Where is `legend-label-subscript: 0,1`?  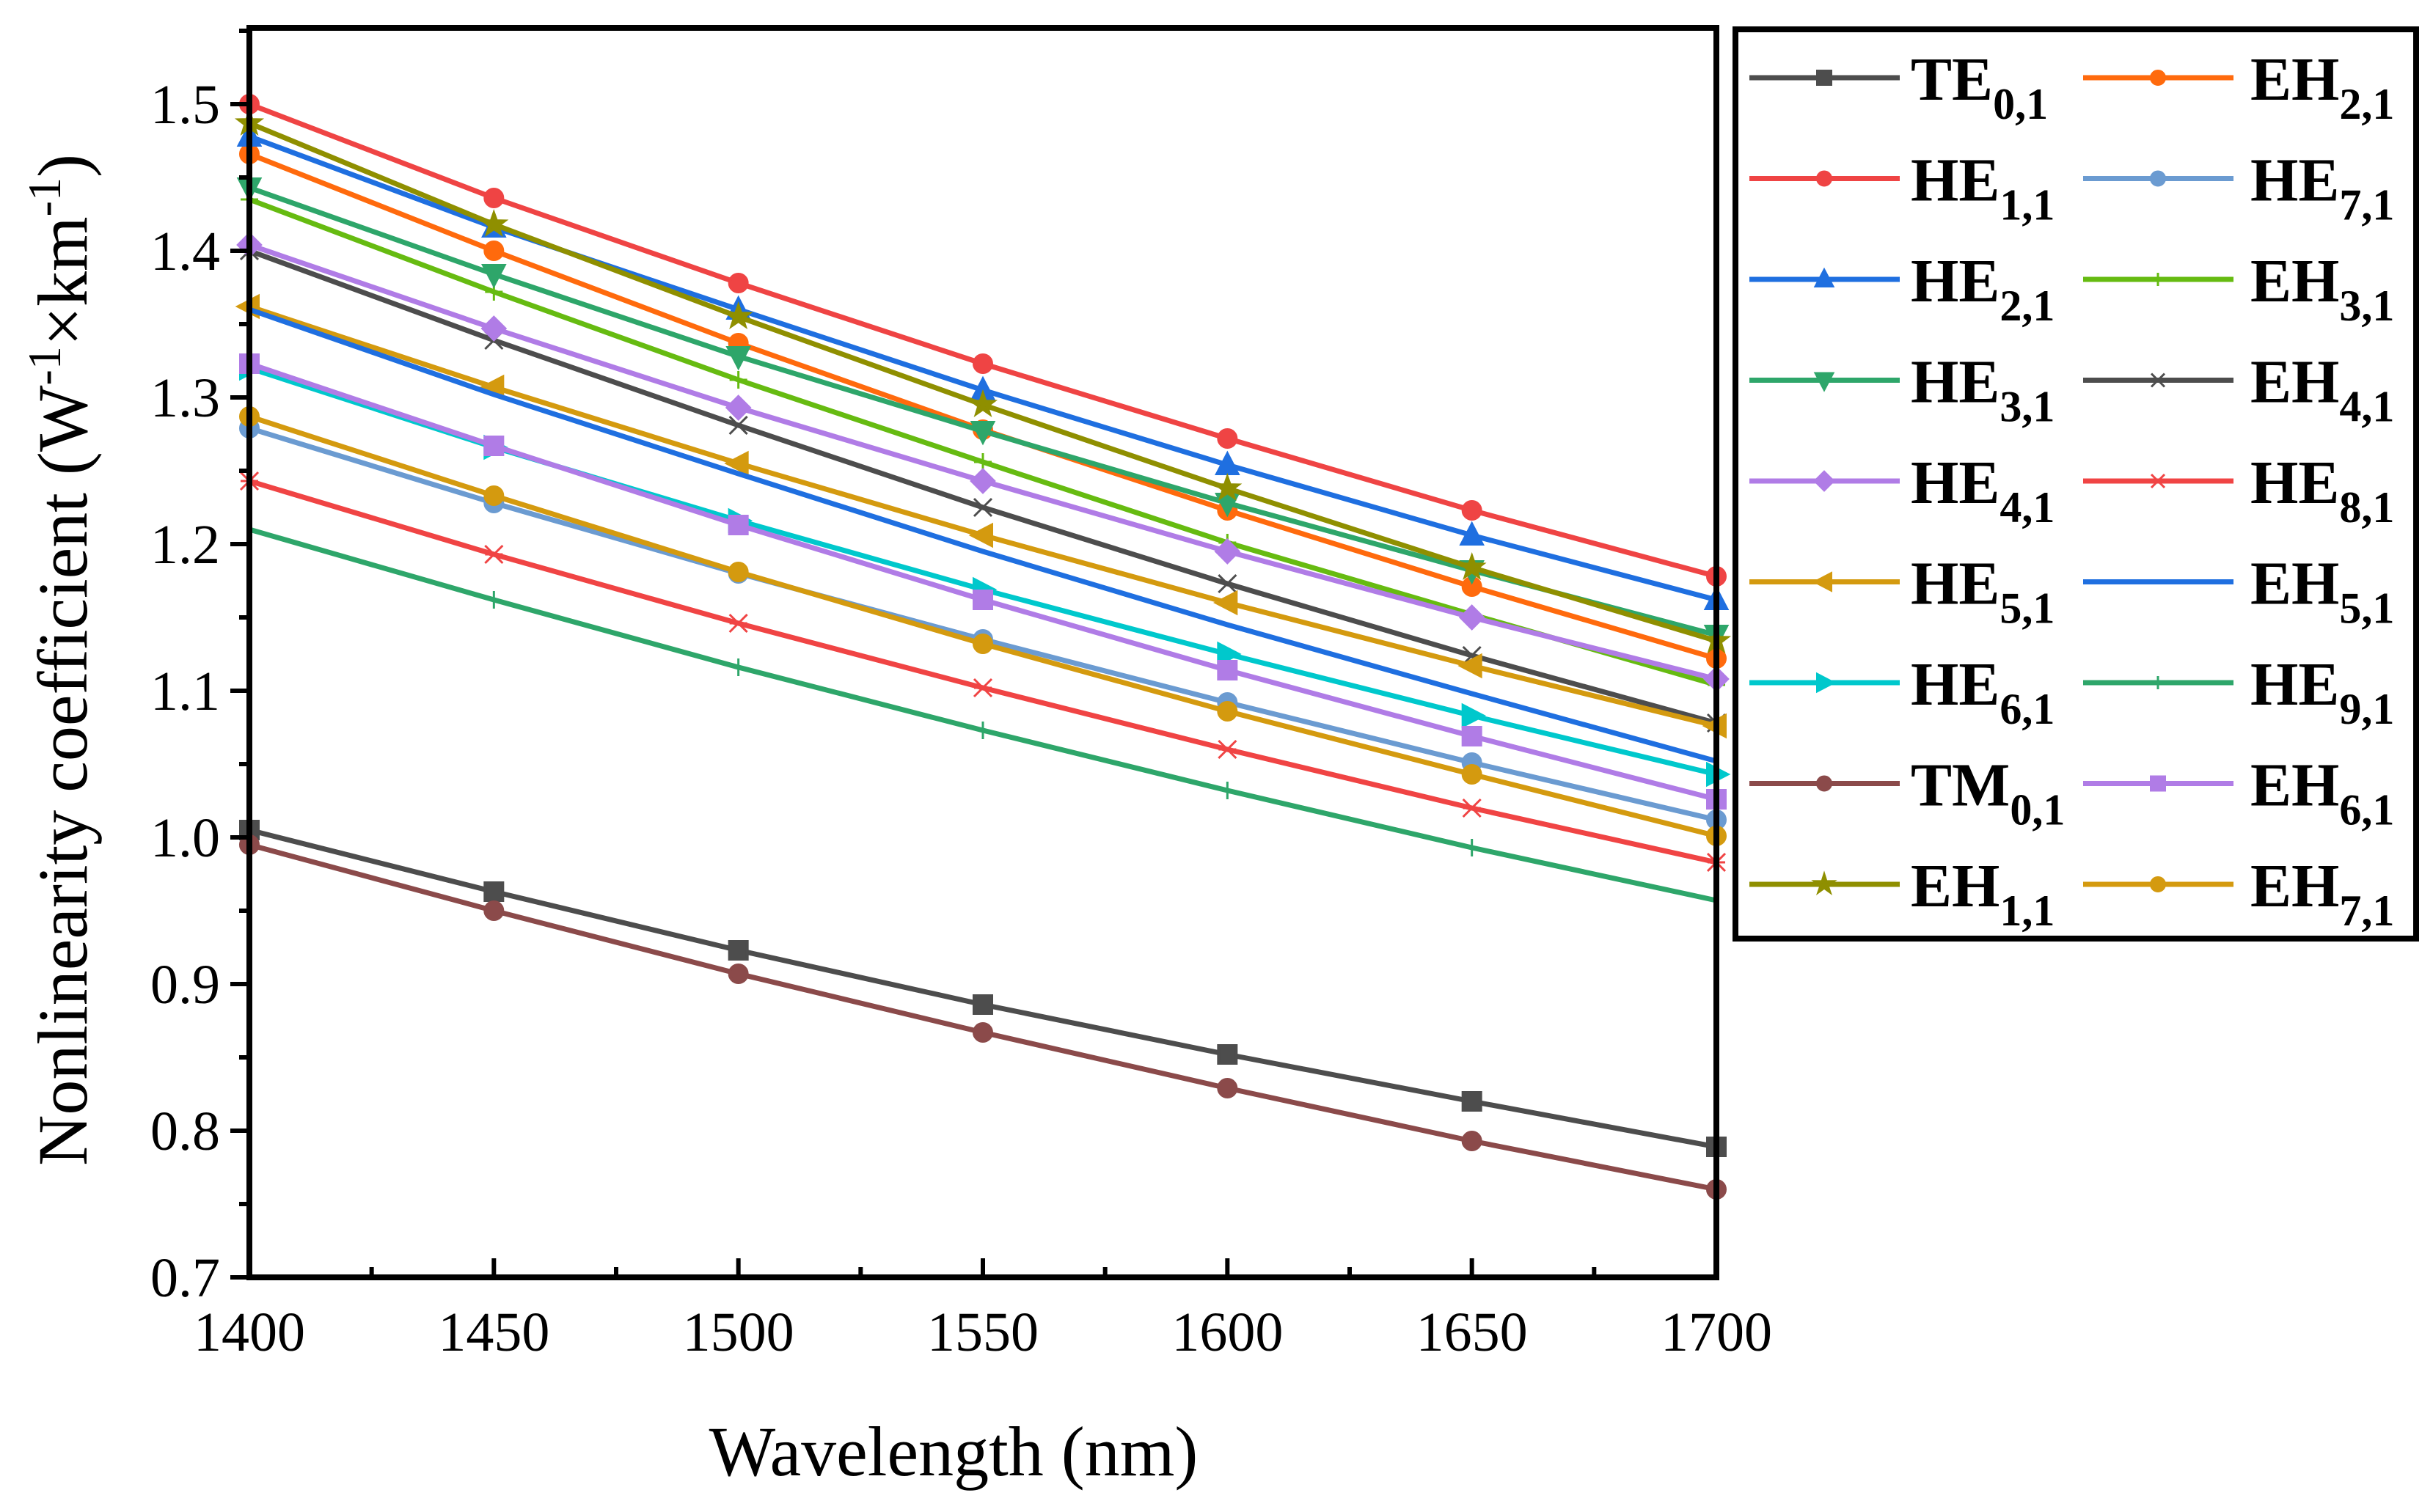 legend-label-subscript: 0,1 is located at coordinates (2037, 810).